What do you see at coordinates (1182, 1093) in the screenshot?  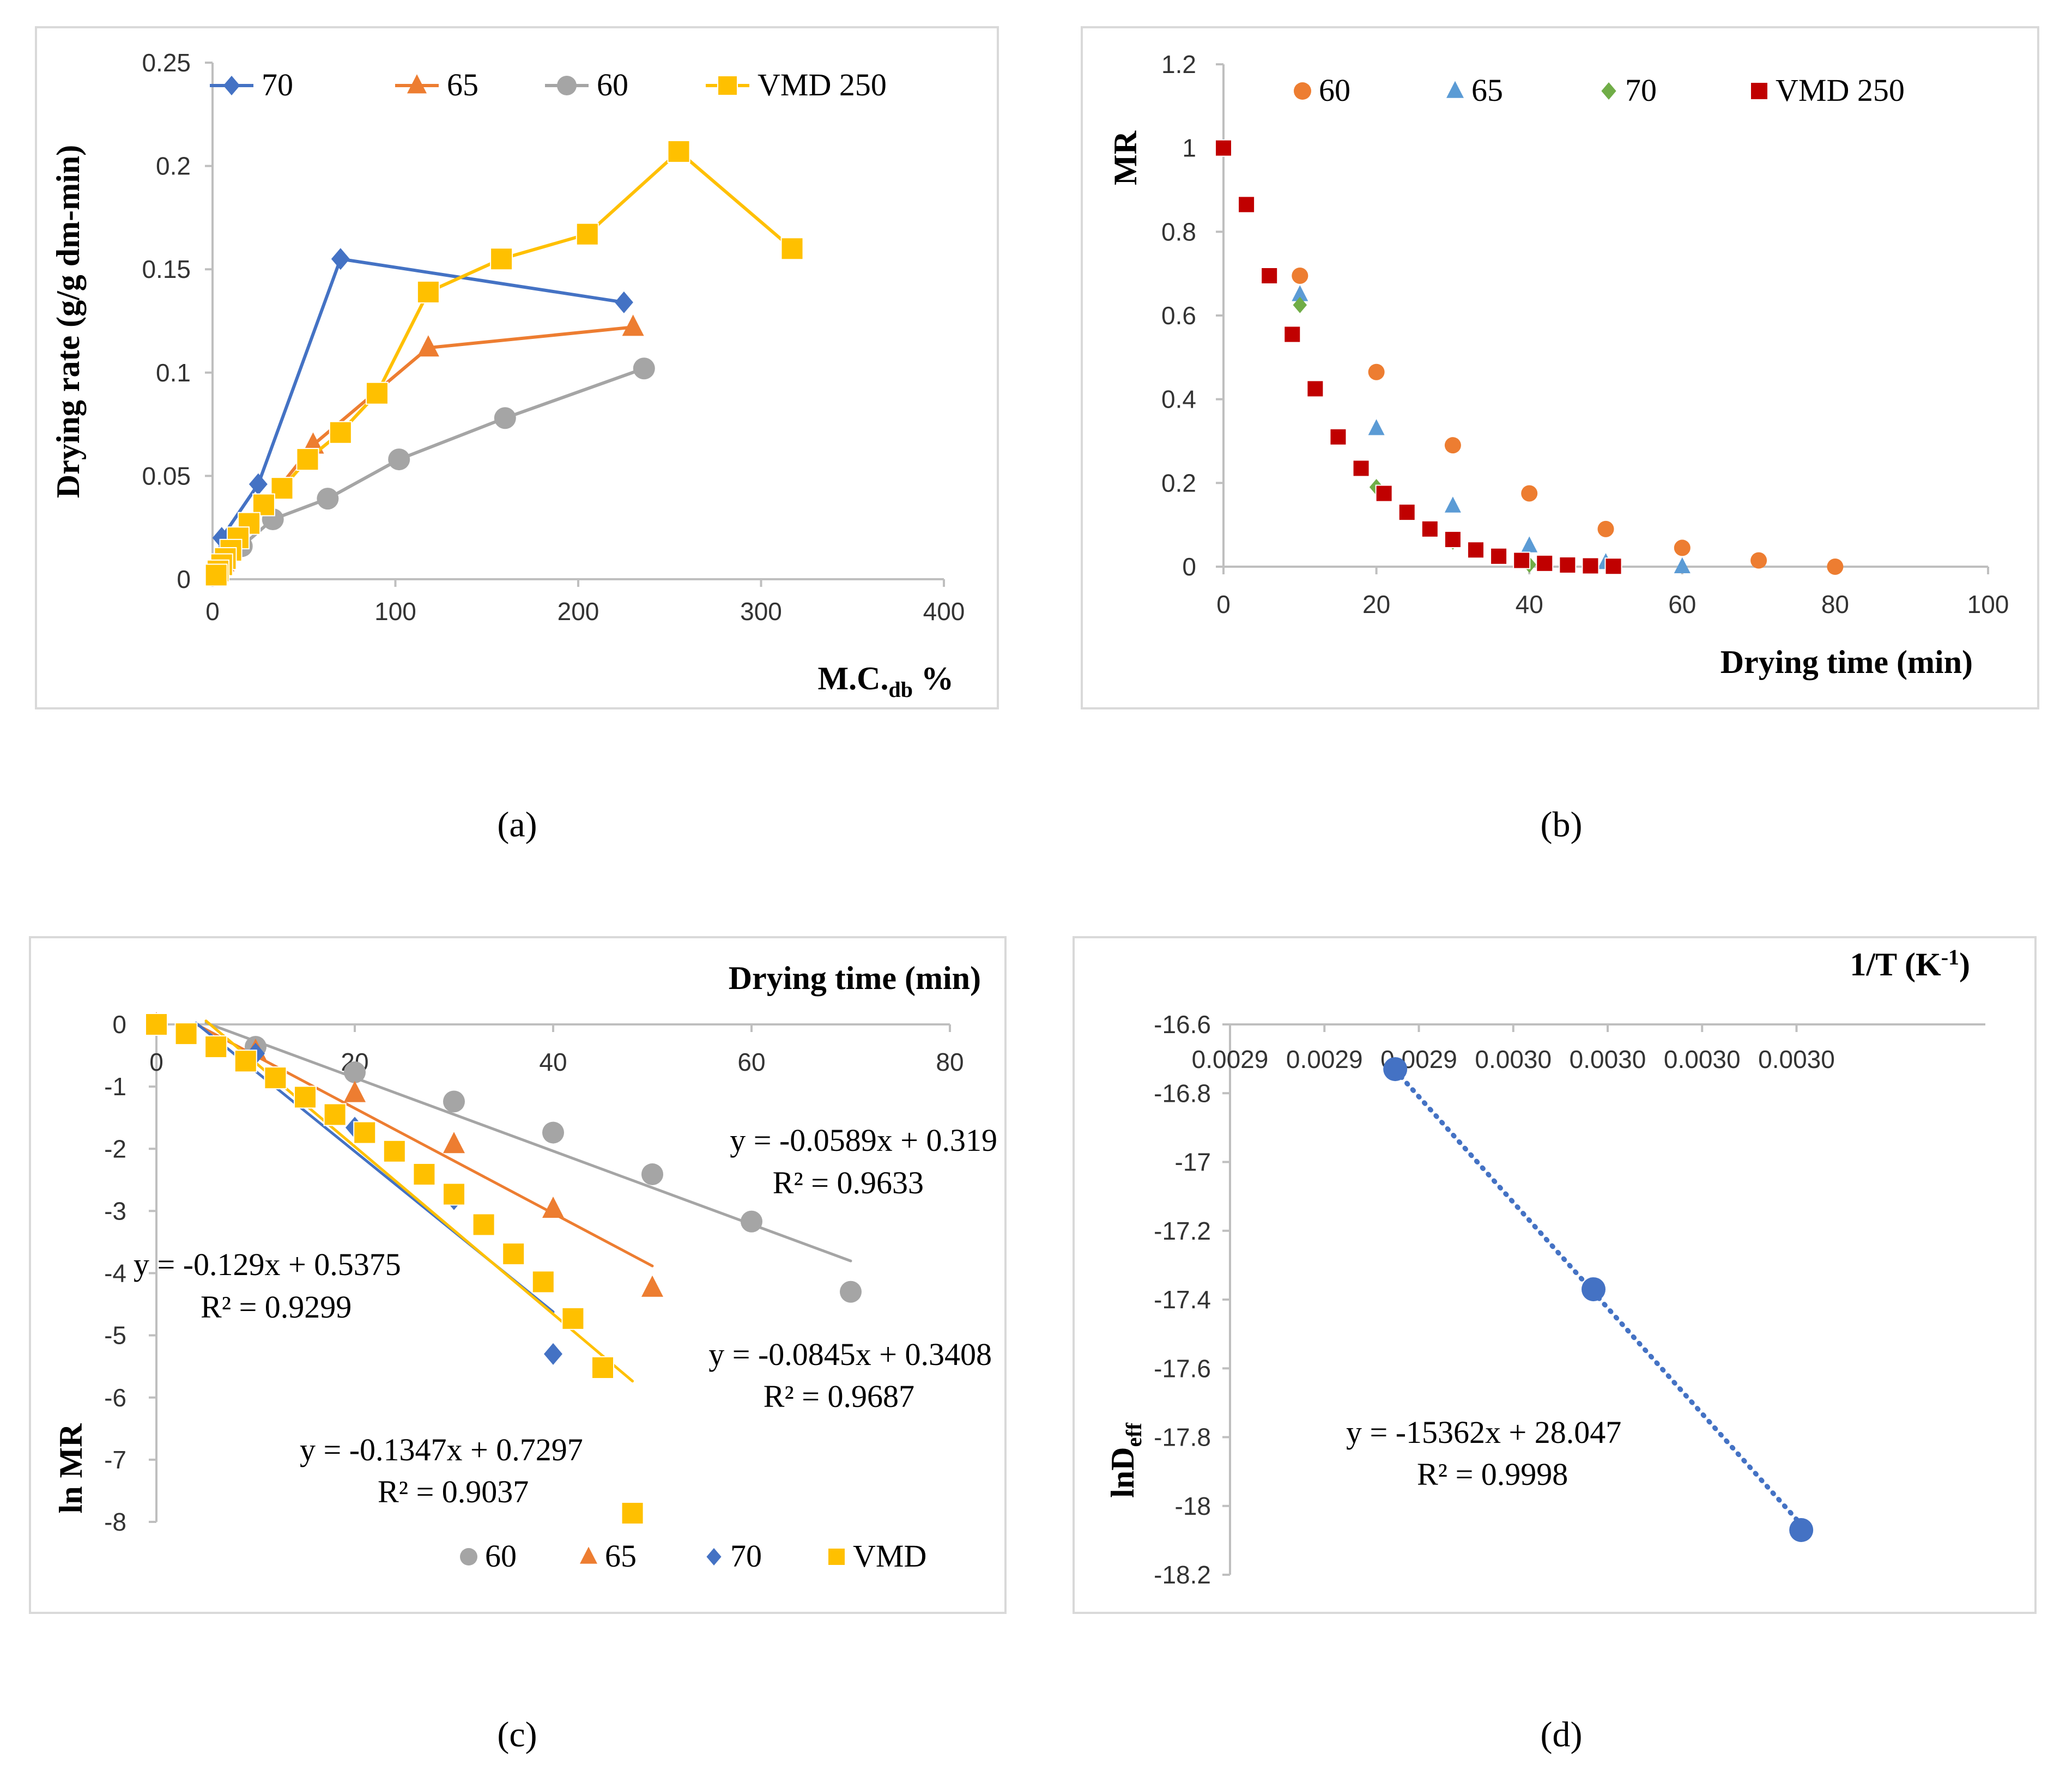 I see `y-tick-label: -16.8` at bounding box center [1182, 1093].